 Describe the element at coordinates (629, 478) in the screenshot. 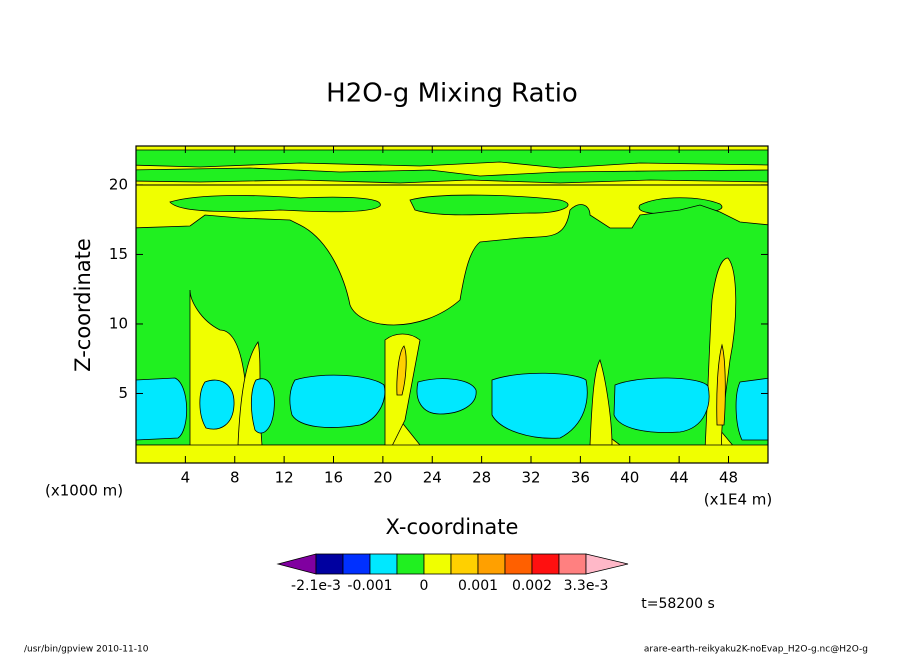

I see `x-tick-label: 40` at that location.